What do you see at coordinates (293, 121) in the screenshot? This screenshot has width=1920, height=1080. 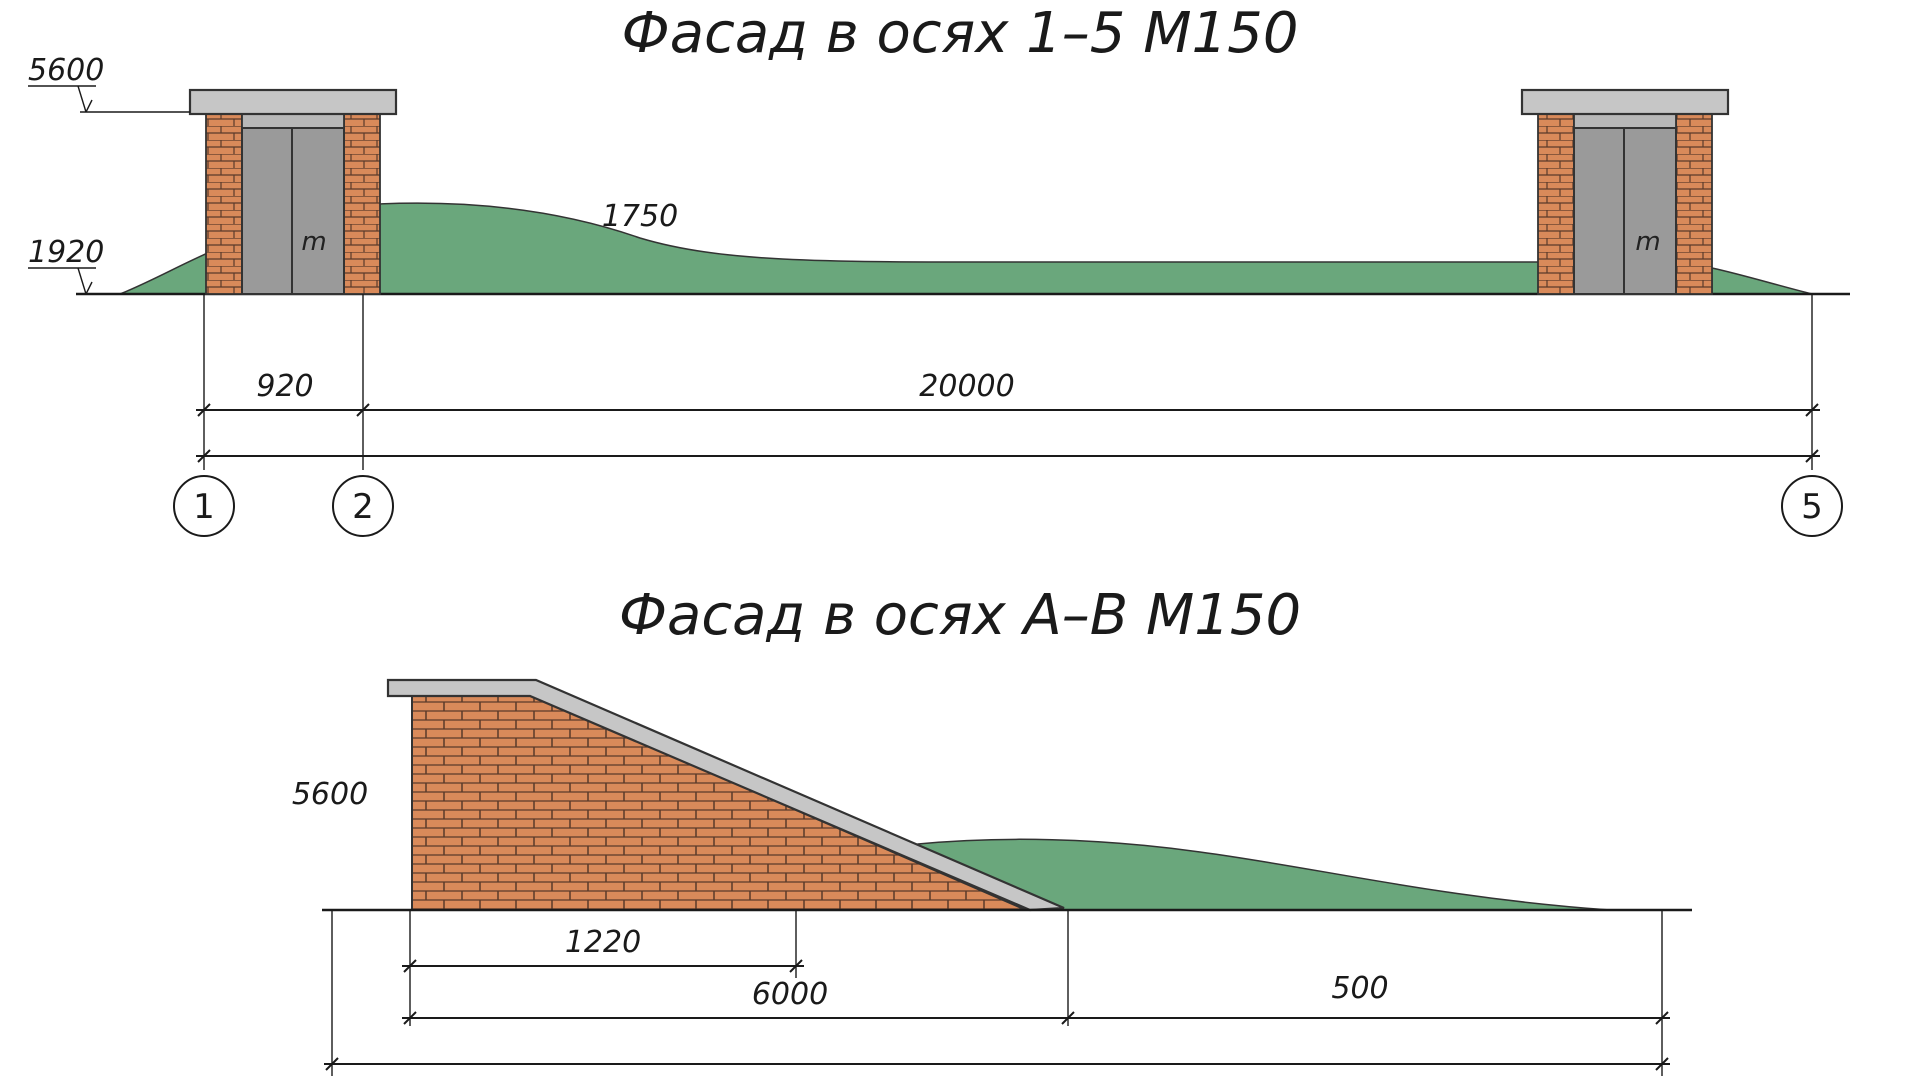 I see `lintel-left` at bounding box center [293, 121].